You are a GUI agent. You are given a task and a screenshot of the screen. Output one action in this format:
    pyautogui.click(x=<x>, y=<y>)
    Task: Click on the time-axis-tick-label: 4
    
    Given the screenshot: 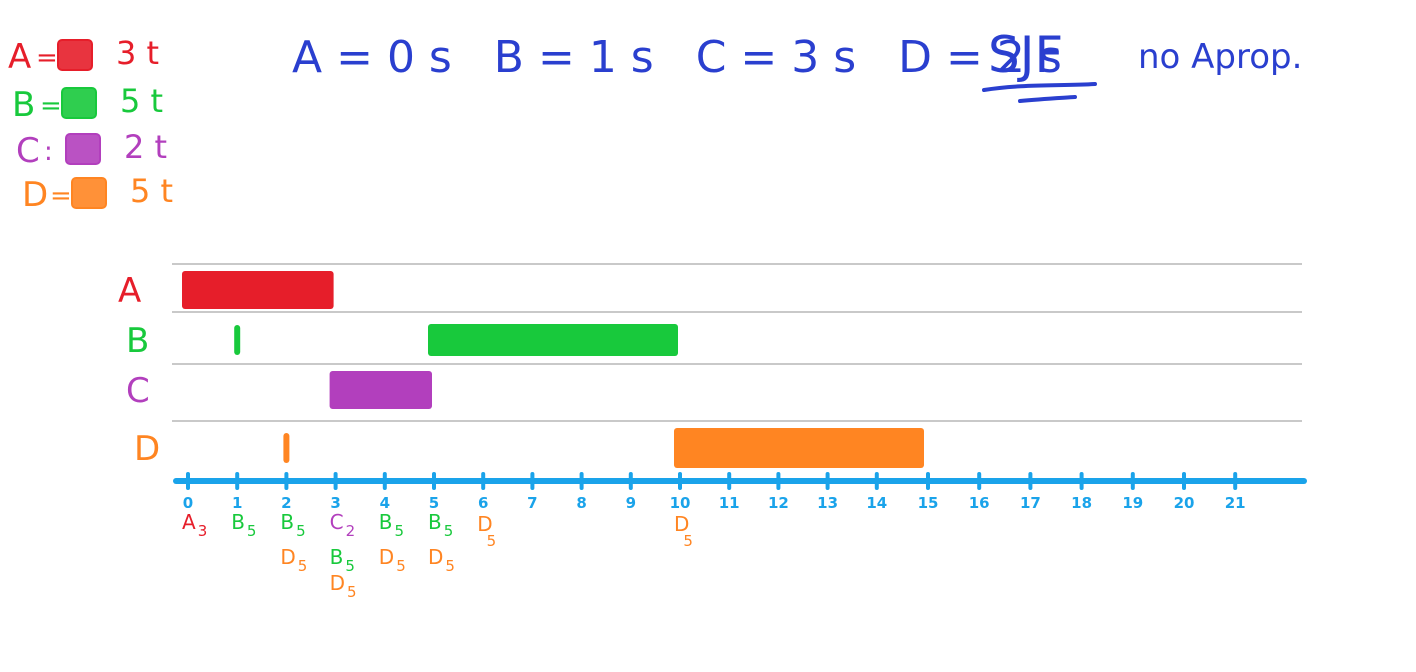 What is the action you would take?
    pyautogui.click(x=385, y=503)
    